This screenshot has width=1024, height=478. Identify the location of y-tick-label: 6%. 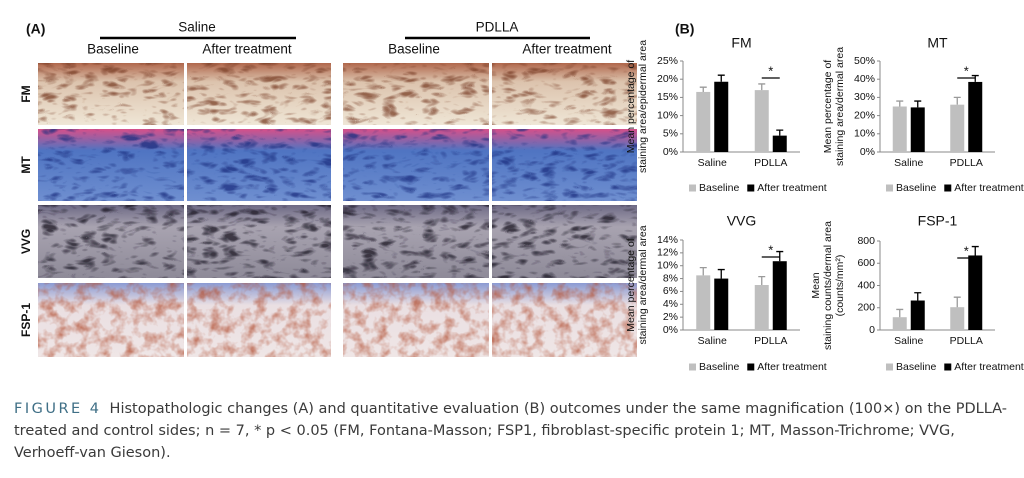
(670, 291).